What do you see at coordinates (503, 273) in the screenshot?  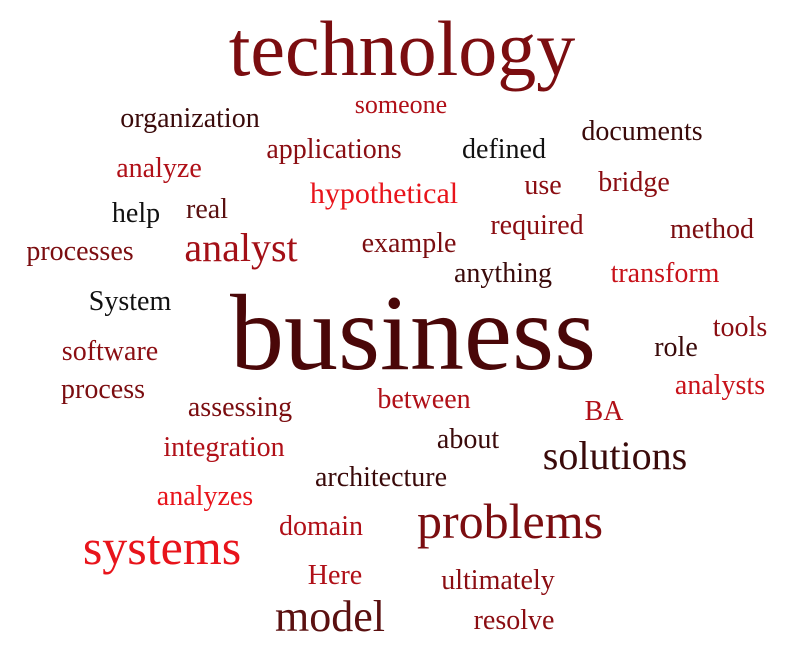 I see `cloud-word: anything` at bounding box center [503, 273].